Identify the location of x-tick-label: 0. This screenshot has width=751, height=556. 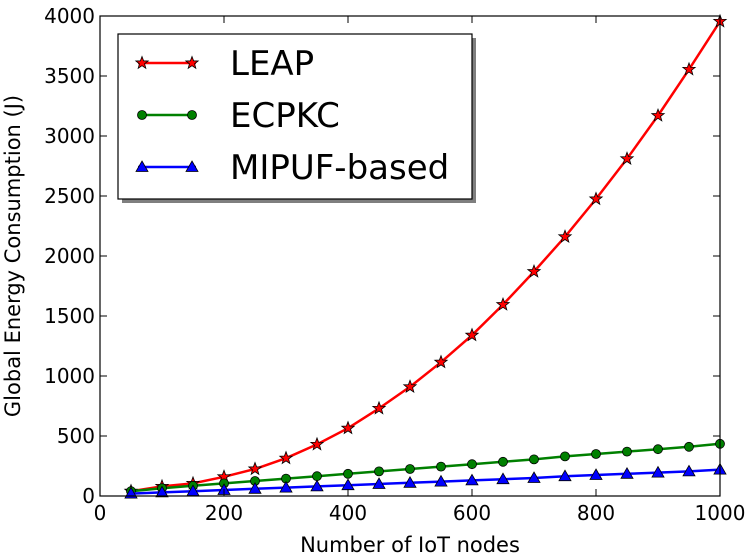
(100, 513).